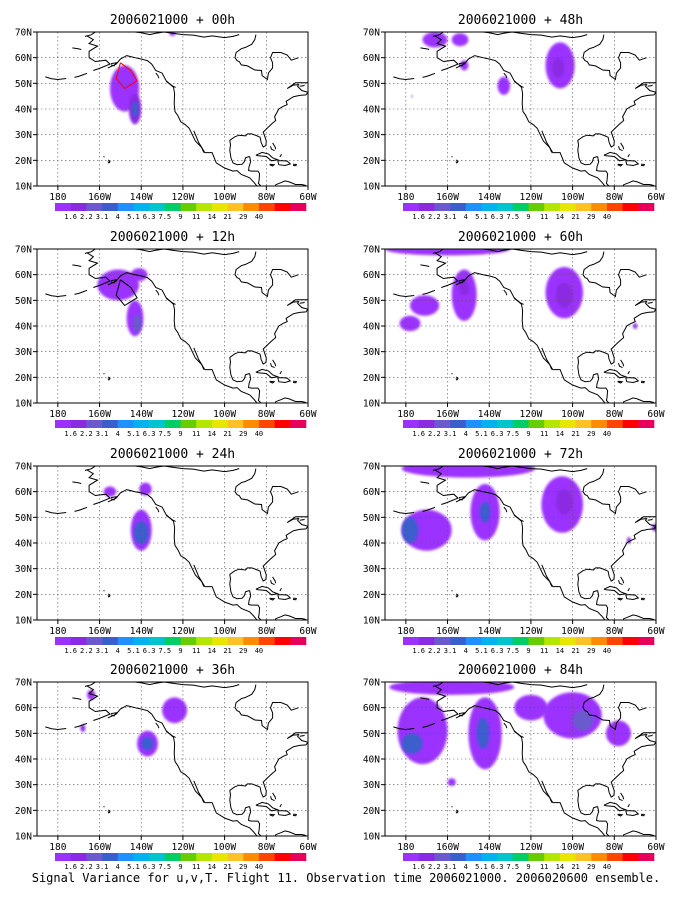 The width and height of the screenshot is (692, 900). I want to click on colorbar-label: 29, so click(591, 217).